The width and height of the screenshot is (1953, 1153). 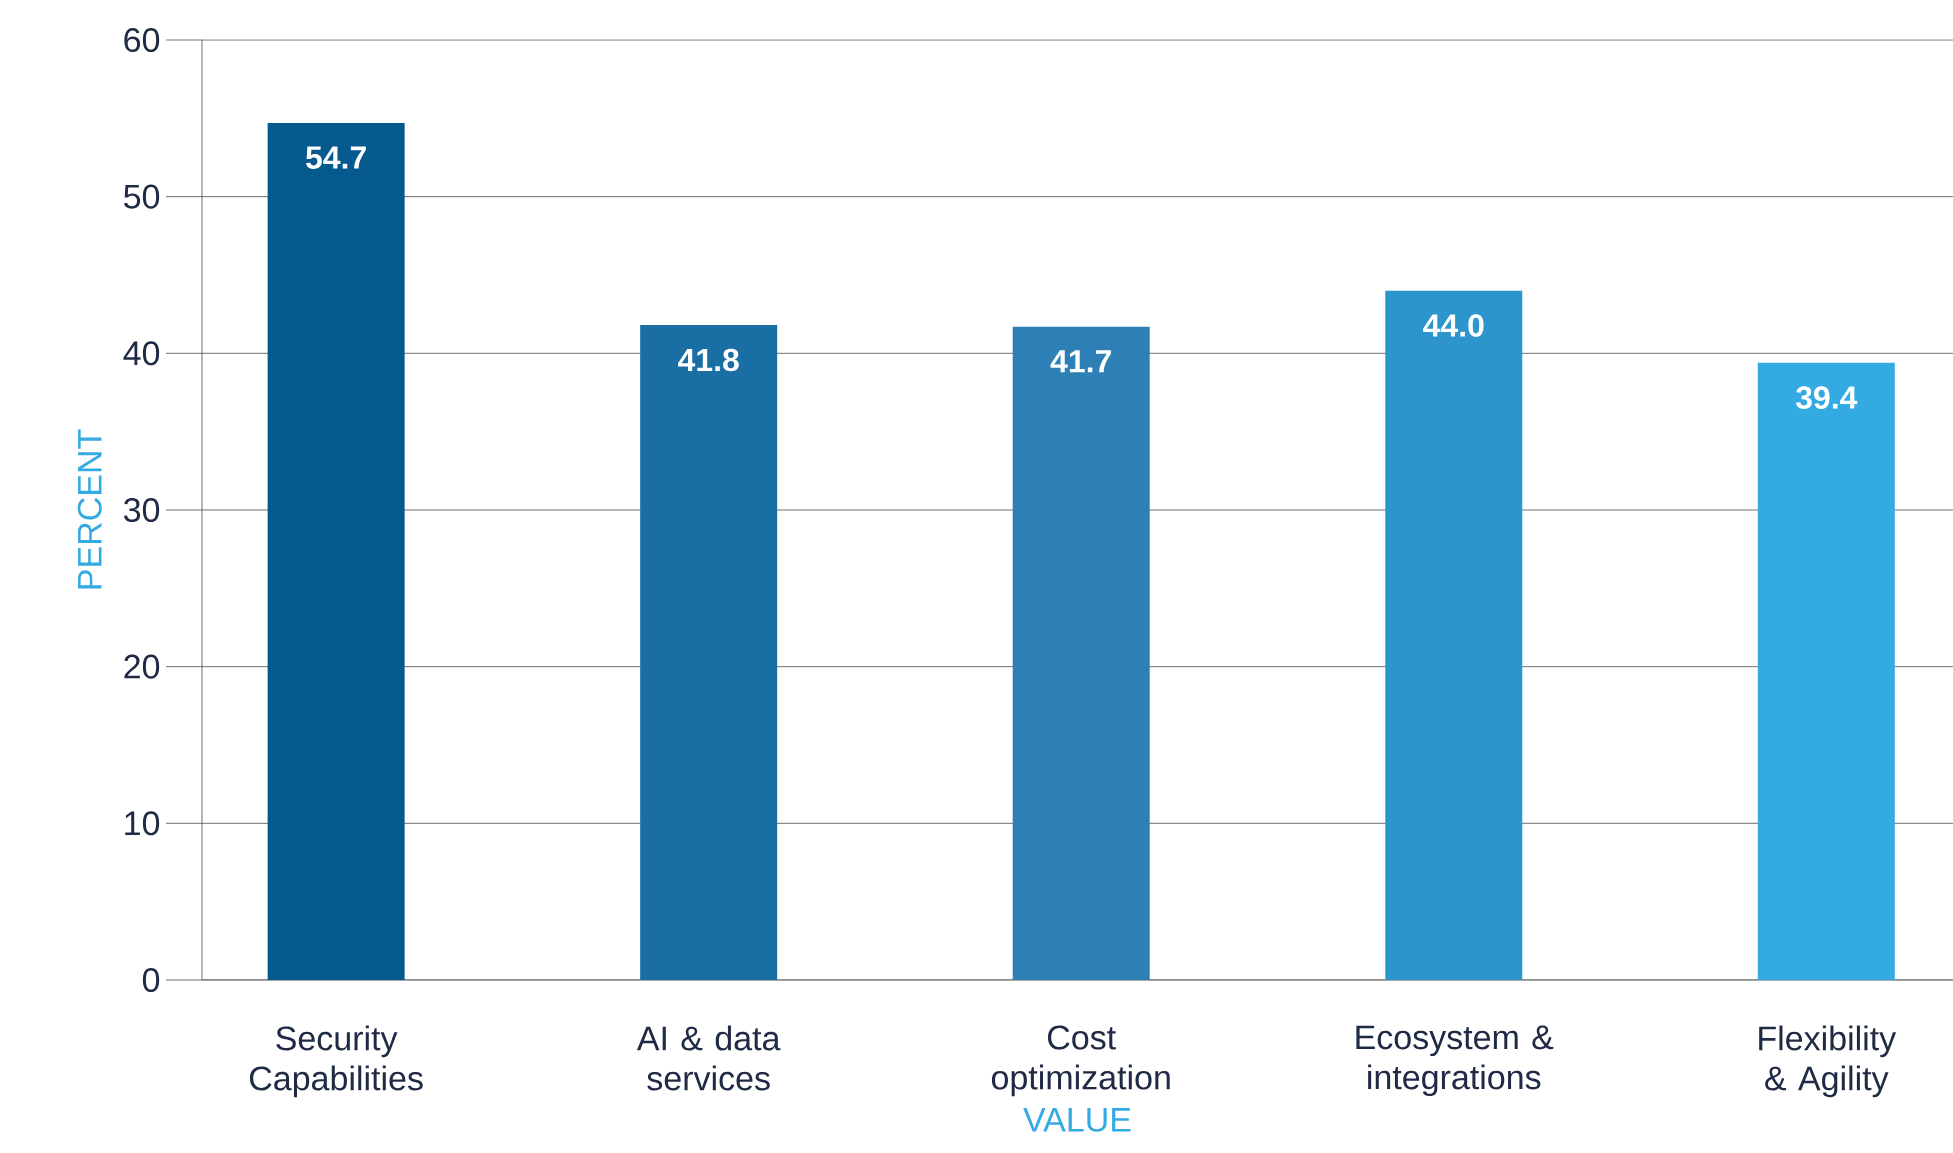 I want to click on data-label: 41.8, so click(x=708, y=360).